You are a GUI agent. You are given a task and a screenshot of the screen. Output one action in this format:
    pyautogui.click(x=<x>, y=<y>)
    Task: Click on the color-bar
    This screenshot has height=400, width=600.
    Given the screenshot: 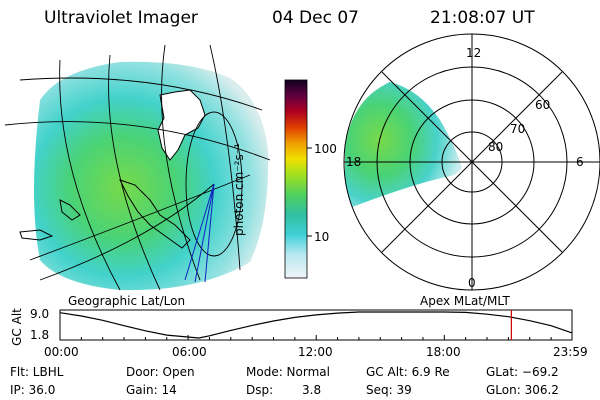 What is the action you would take?
    pyautogui.click(x=298, y=179)
    